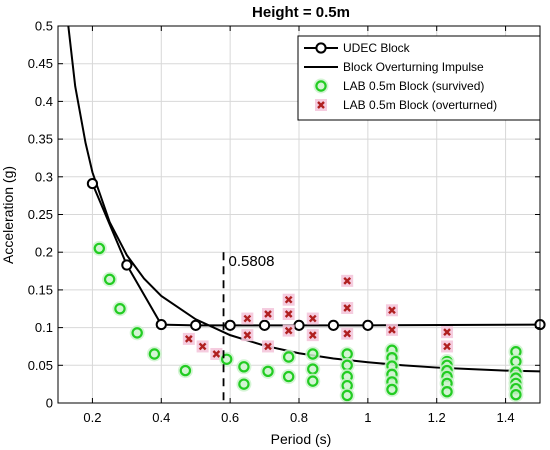 This screenshot has height=450, width=550. Describe the element at coordinates (321, 105) in the screenshot. I see `legend-overturned-marker` at that location.